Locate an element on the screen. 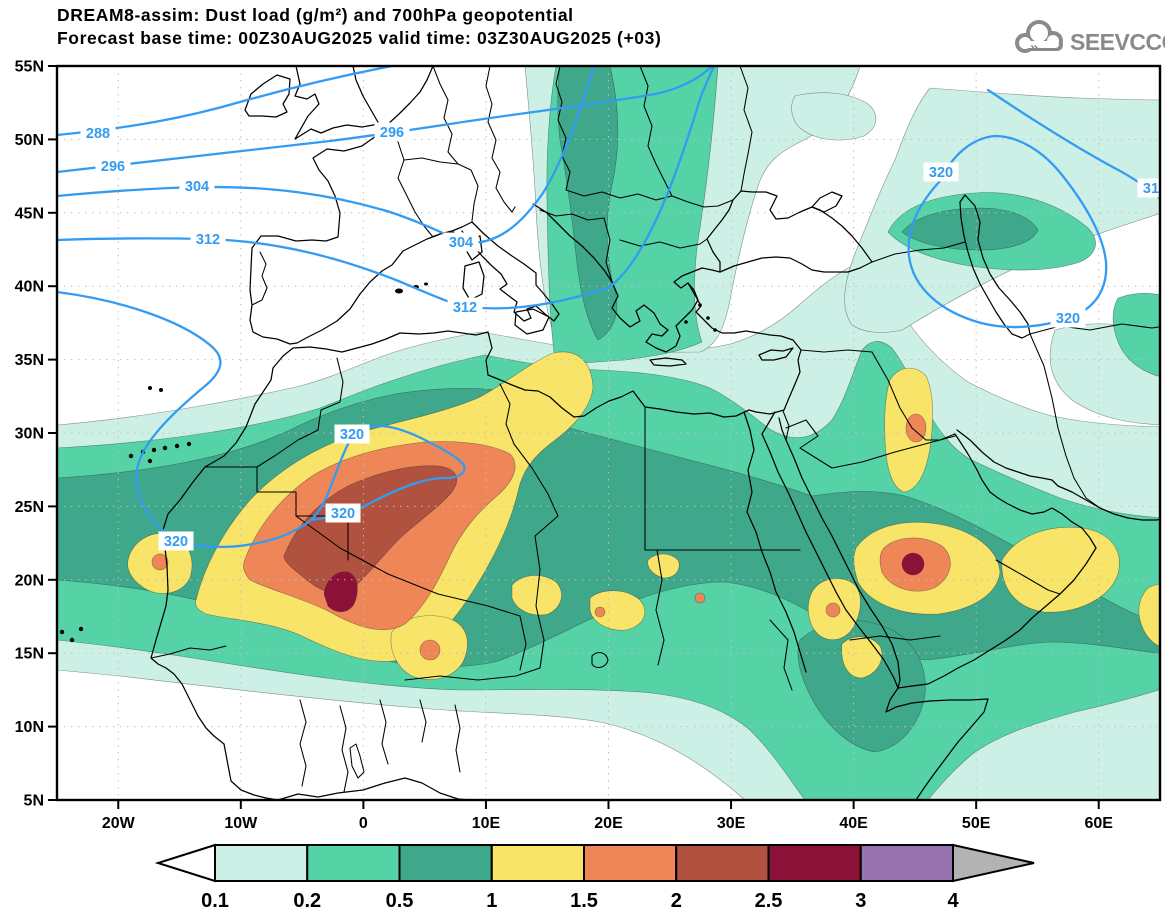  coastline-italy is located at coordinates (510, 271).